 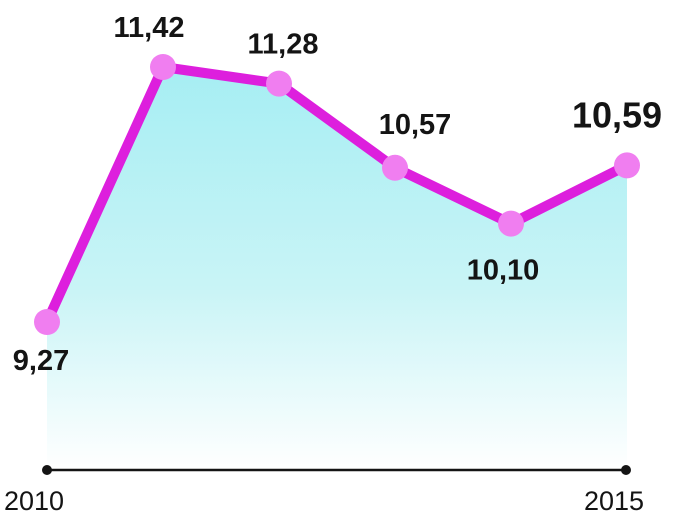 I want to click on value-label-2011: 11,42, so click(x=149, y=28).